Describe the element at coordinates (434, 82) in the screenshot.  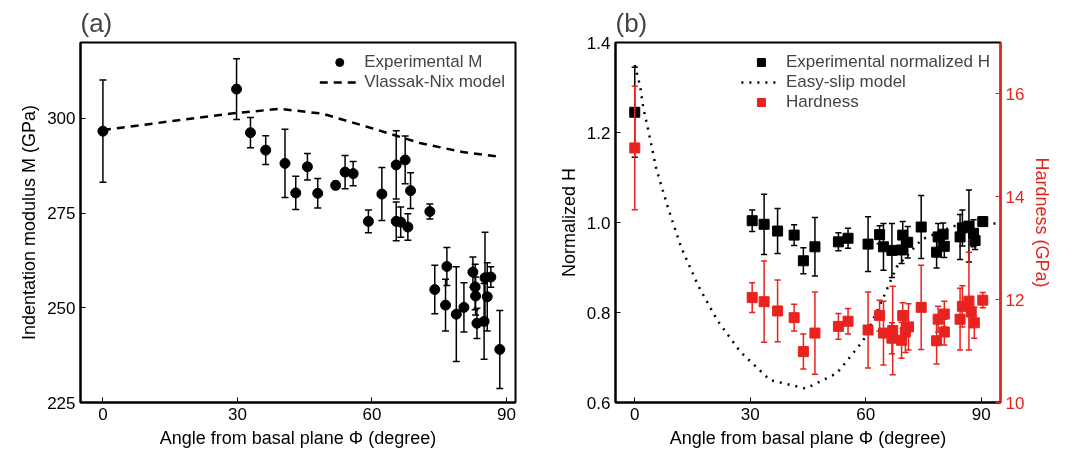
I see `legend-label: Vlassak-Nix model` at that location.